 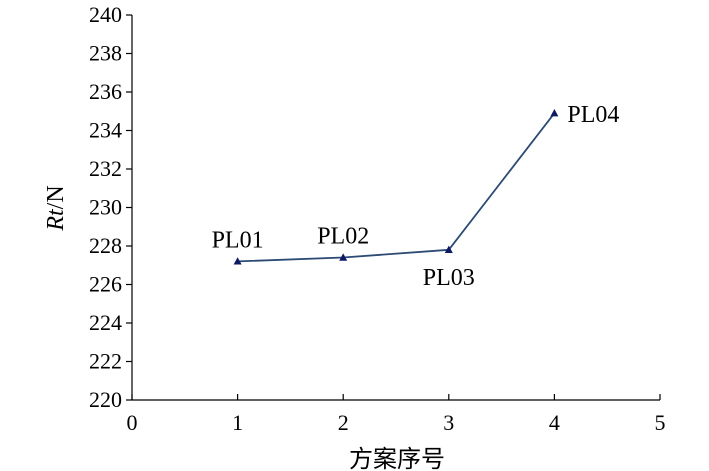 What do you see at coordinates (105, 168) in the screenshot?
I see `y-tick-label: 232` at bounding box center [105, 168].